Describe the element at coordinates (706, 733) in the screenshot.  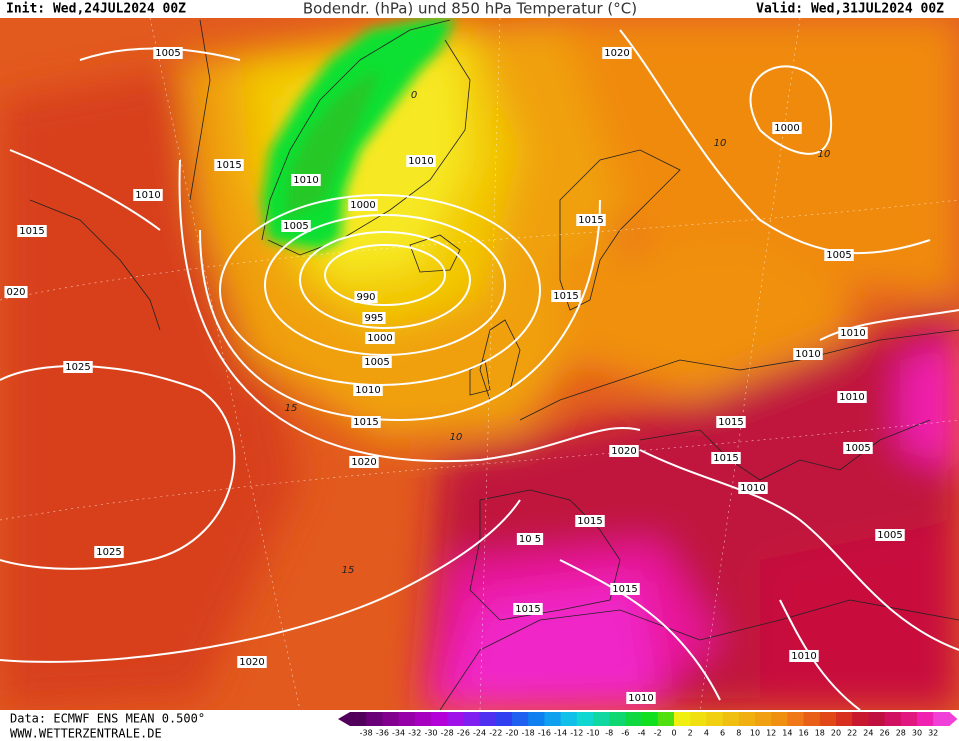
I see `colorbar-label: 4` at that location.